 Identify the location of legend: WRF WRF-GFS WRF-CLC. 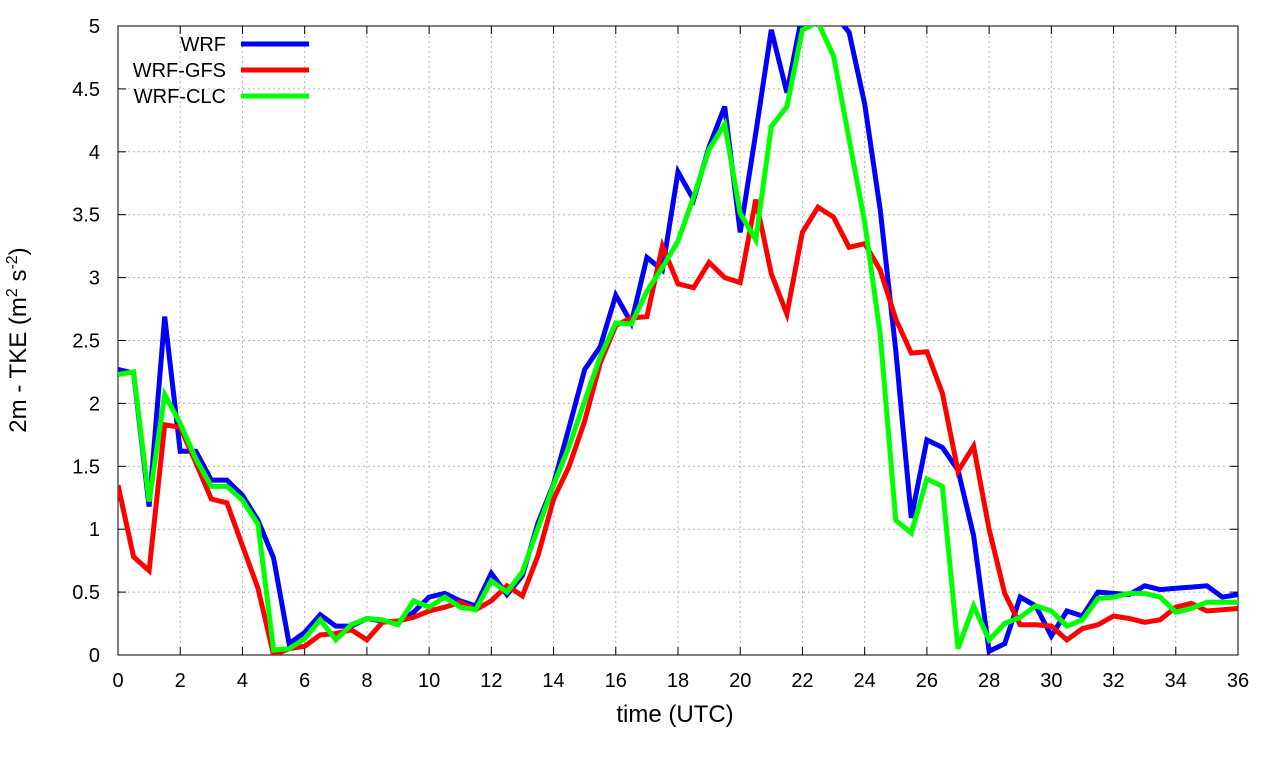
(221, 71).